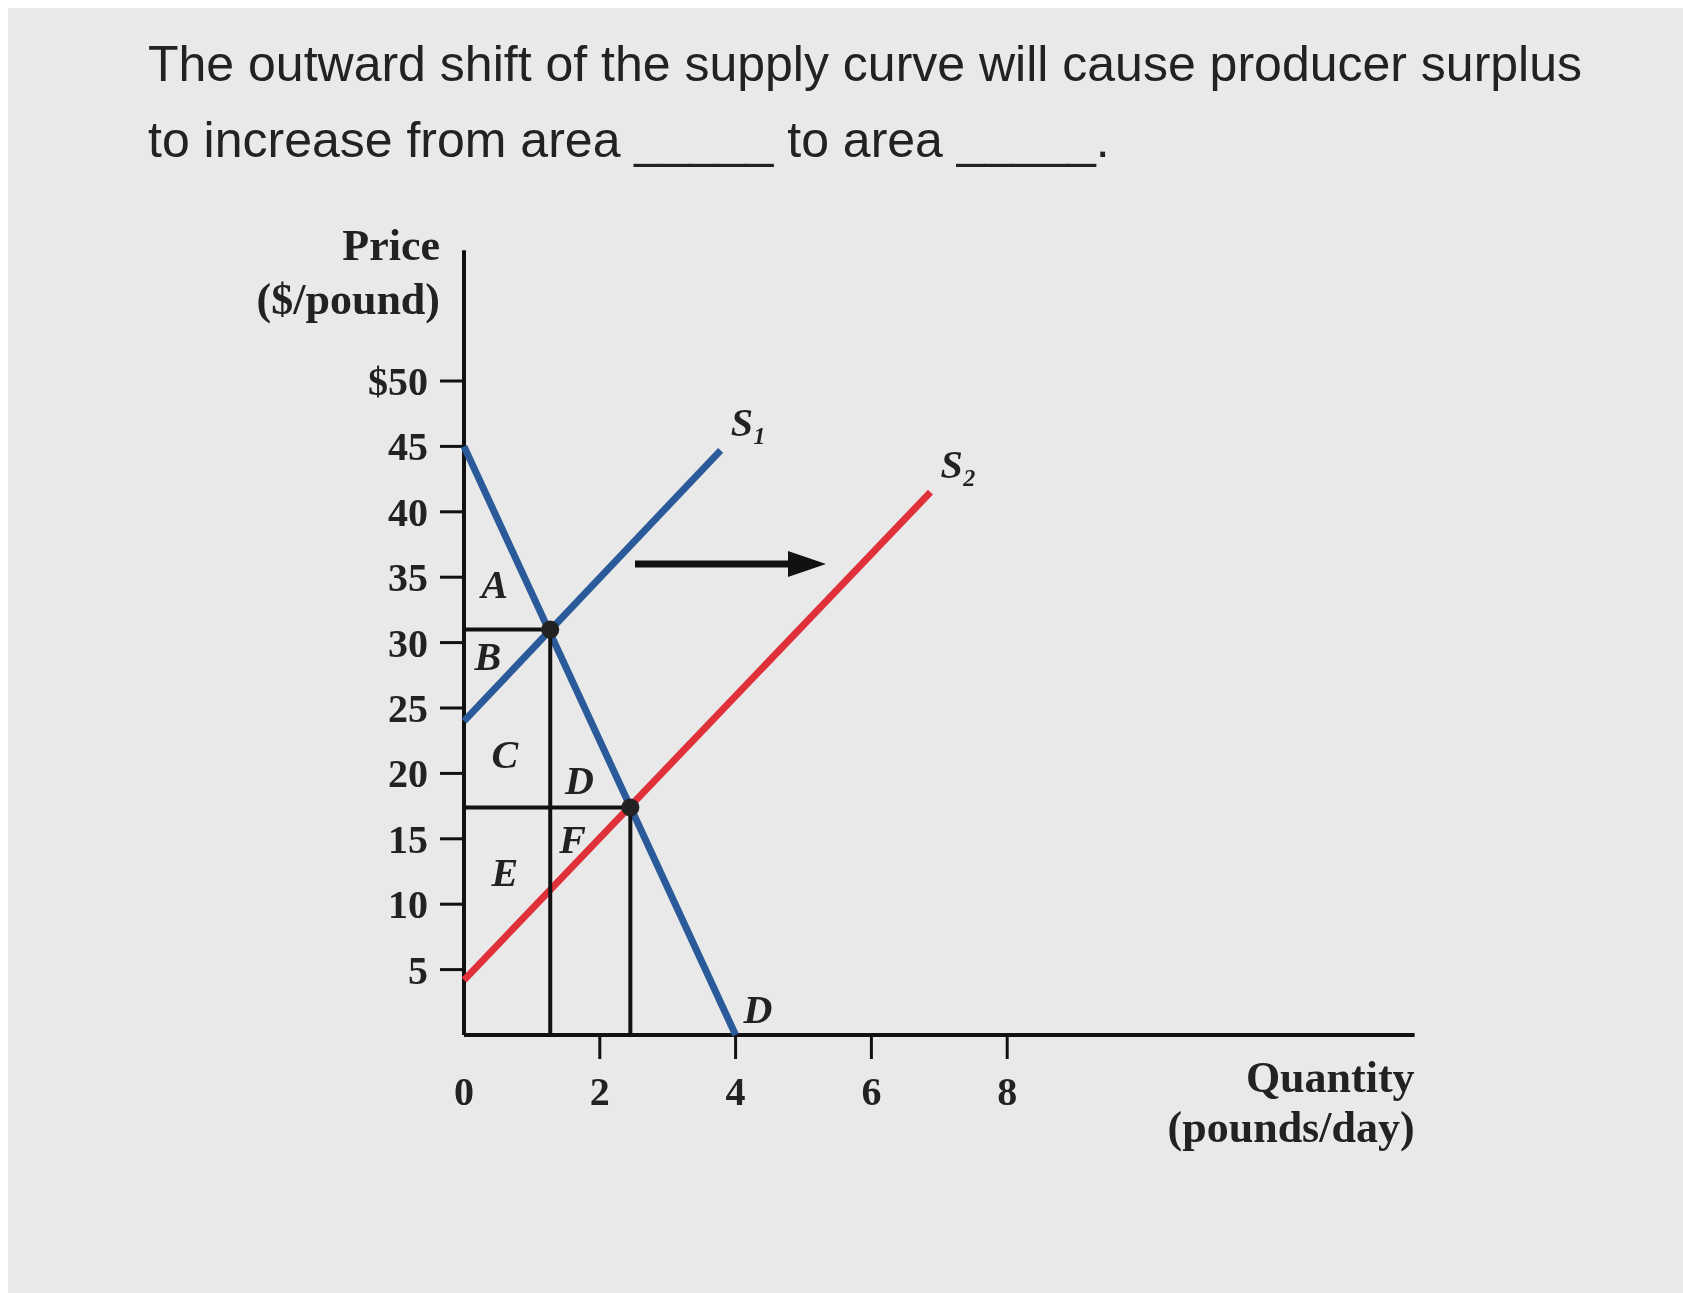  I want to click on series-label: S₂, so click(958, 465).